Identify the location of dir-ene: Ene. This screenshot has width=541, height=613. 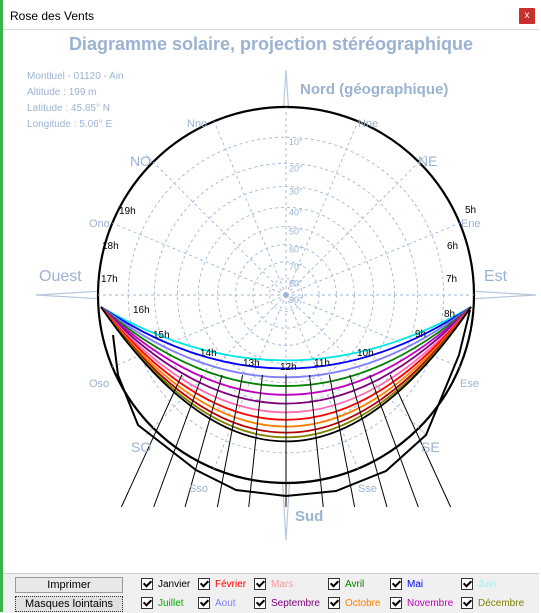
(471, 224).